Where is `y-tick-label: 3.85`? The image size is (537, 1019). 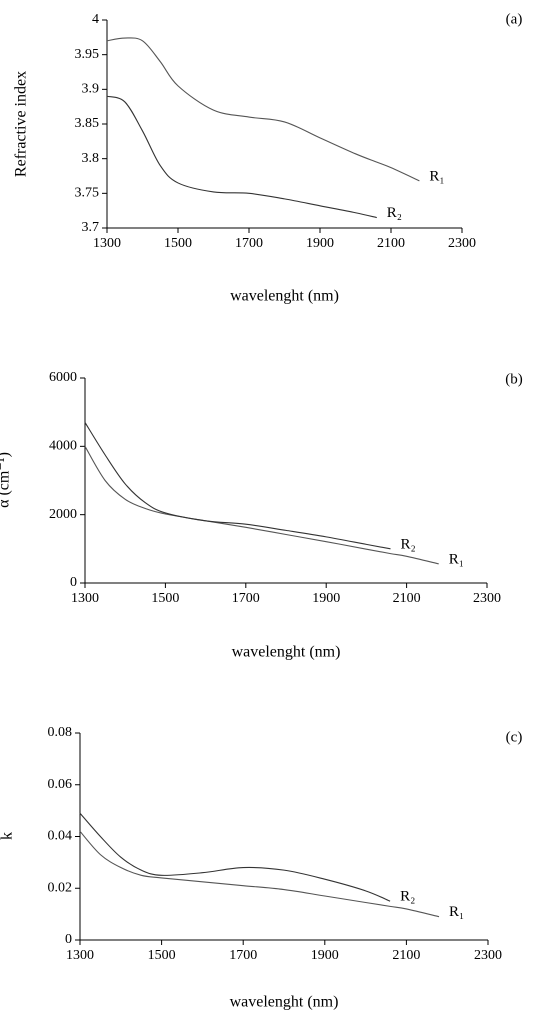
y-tick-label: 3.85 is located at coordinates (87, 123).